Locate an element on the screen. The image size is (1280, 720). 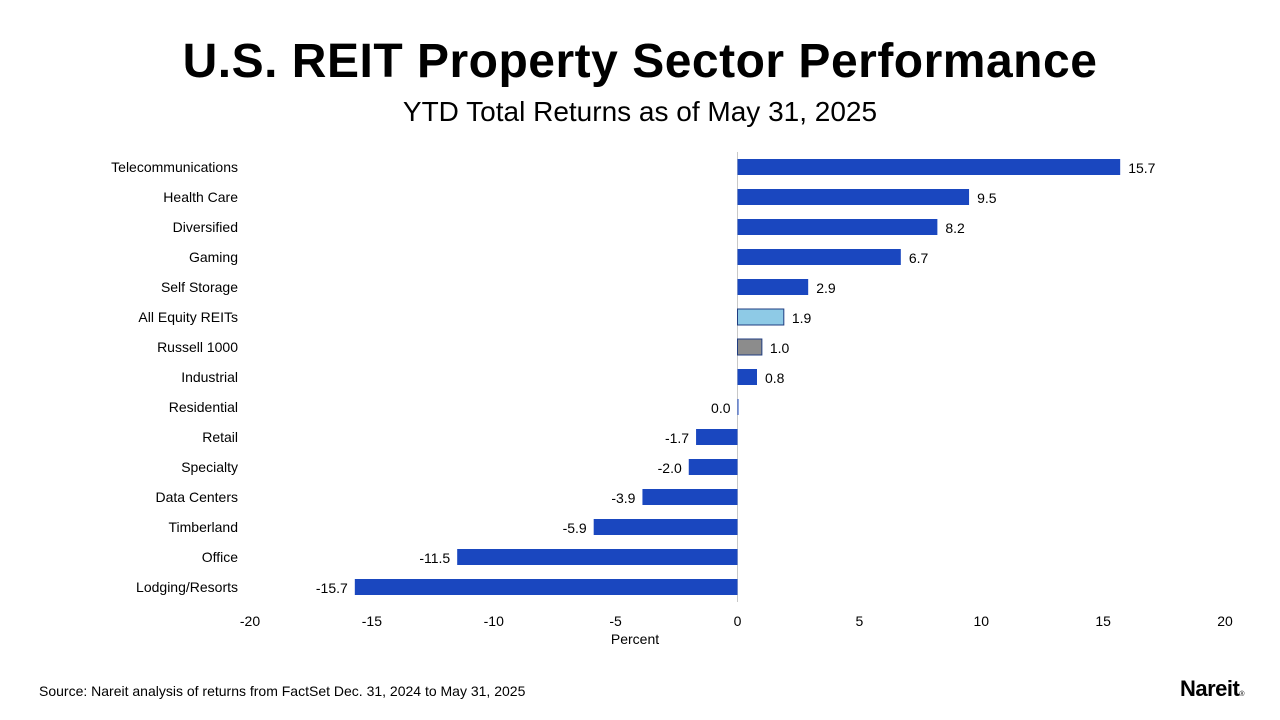
category-label: Self Storage is located at coordinates (199, 287).